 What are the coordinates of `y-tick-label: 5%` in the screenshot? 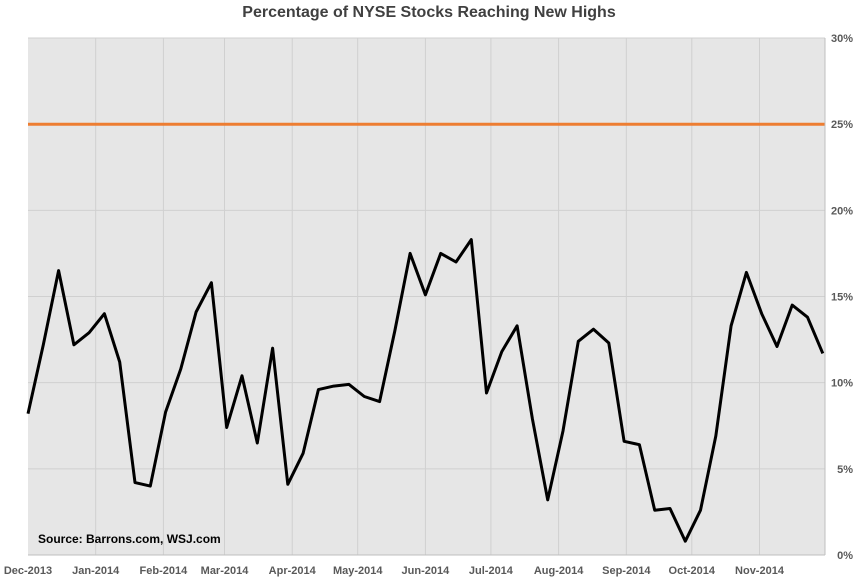 It's located at (845, 470).